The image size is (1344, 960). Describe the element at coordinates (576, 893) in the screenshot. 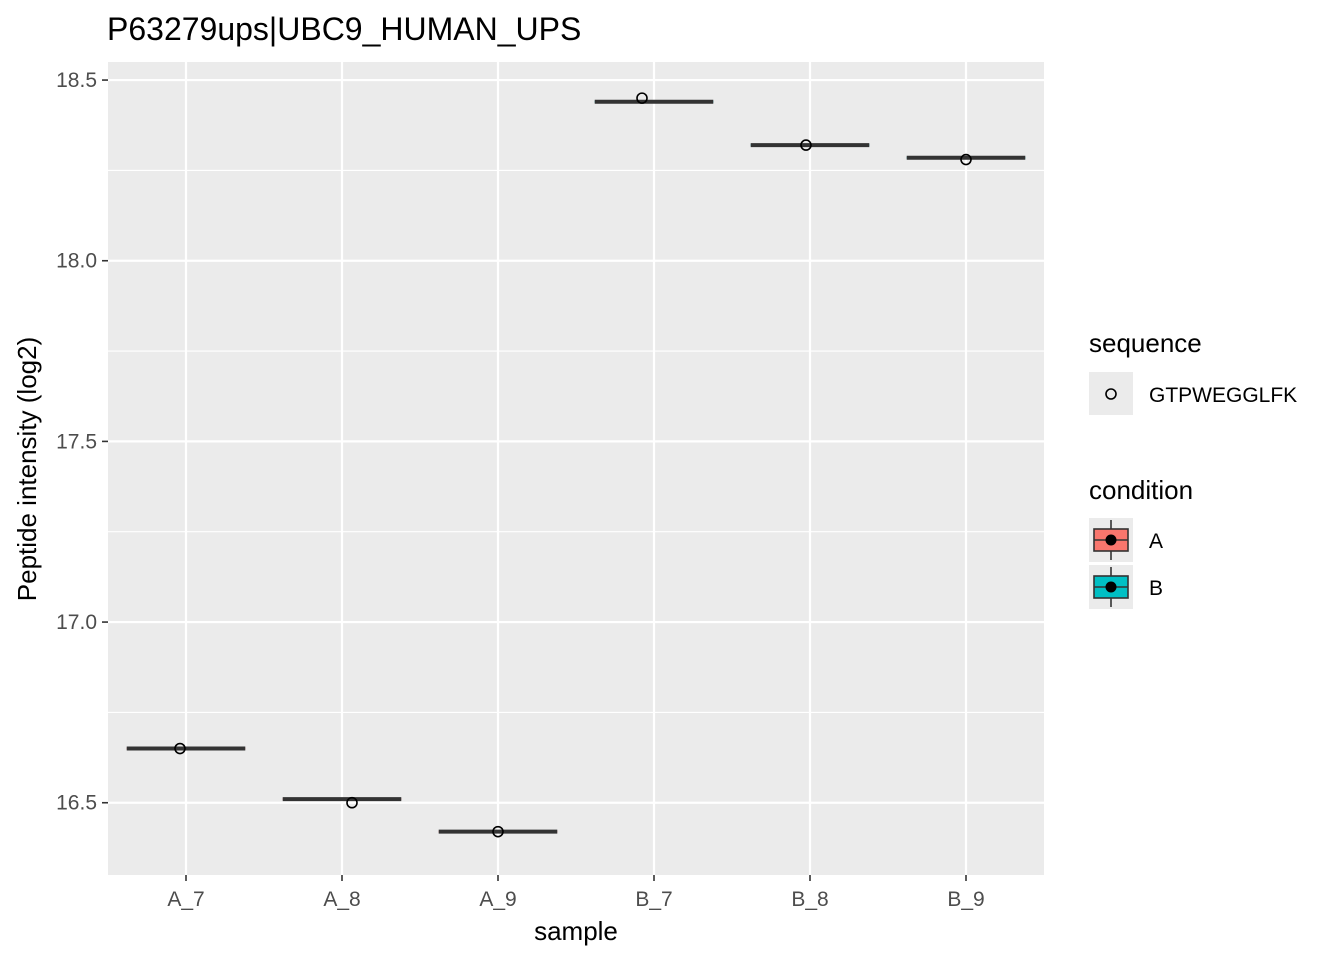

I see `x-axis-ticks: A_7 A_8 A_9 B_7 B_8 B_9` at that location.